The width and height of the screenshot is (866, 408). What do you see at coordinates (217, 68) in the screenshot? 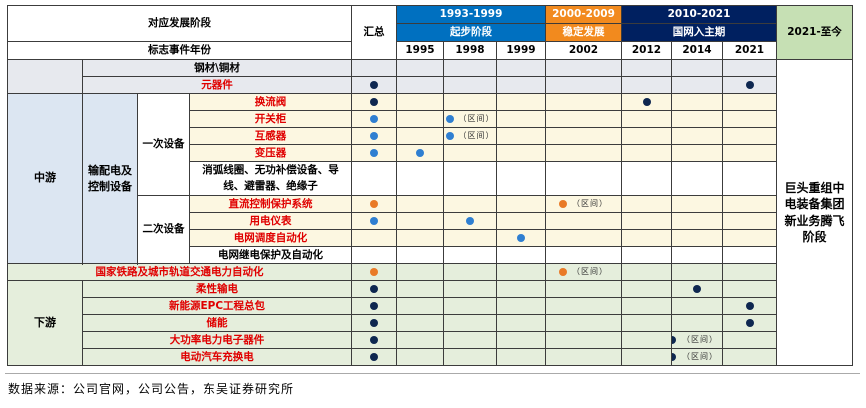
I see `row-label-steel: 钢材\铜材` at bounding box center [217, 68].